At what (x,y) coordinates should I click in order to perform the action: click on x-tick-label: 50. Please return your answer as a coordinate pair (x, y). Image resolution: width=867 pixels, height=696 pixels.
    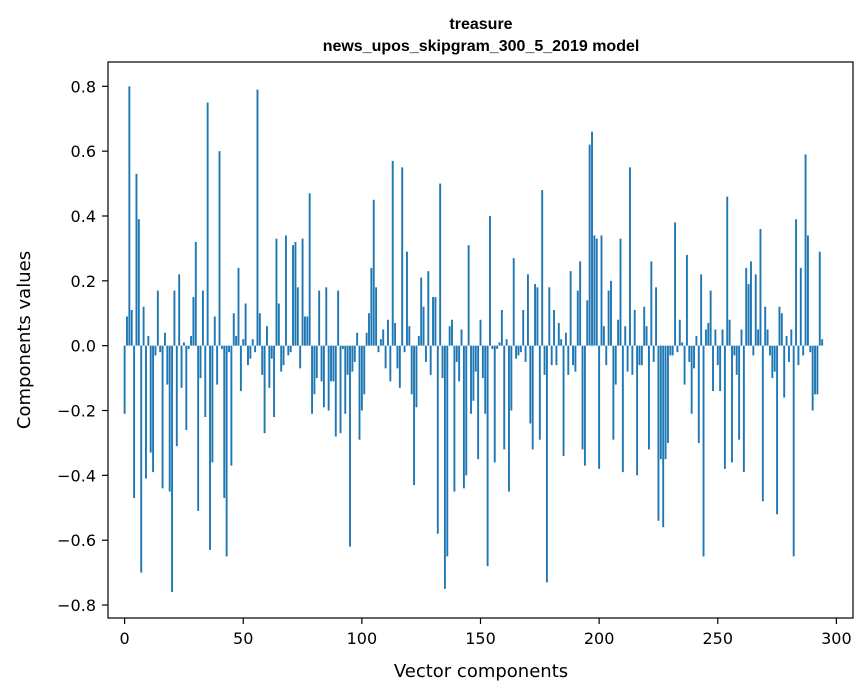
    Looking at the image, I should click on (243, 638).